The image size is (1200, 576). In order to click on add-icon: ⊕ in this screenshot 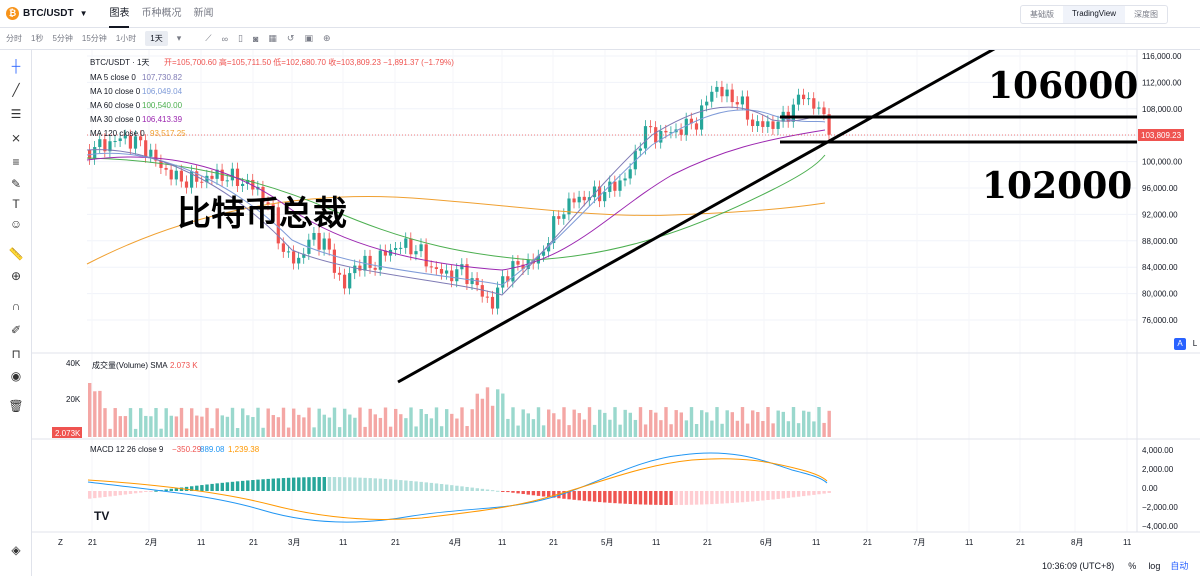, I will do `click(326, 38)`.